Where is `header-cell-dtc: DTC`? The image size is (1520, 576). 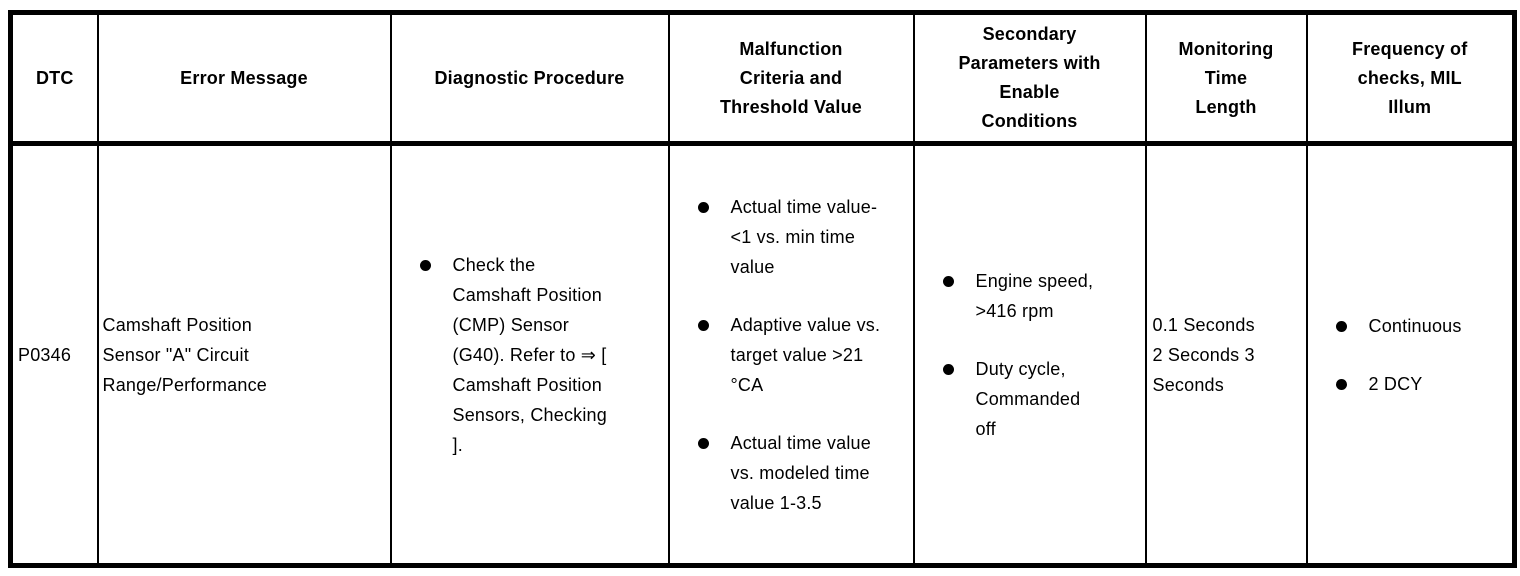 header-cell-dtc: DTC is located at coordinates (54, 78).